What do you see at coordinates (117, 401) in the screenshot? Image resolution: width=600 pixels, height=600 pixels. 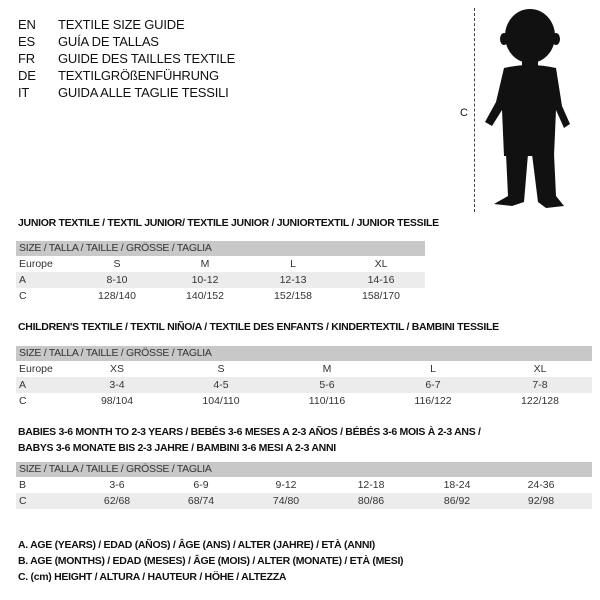 I see `table-cell: 98/104` at bounding box center [117, 401].